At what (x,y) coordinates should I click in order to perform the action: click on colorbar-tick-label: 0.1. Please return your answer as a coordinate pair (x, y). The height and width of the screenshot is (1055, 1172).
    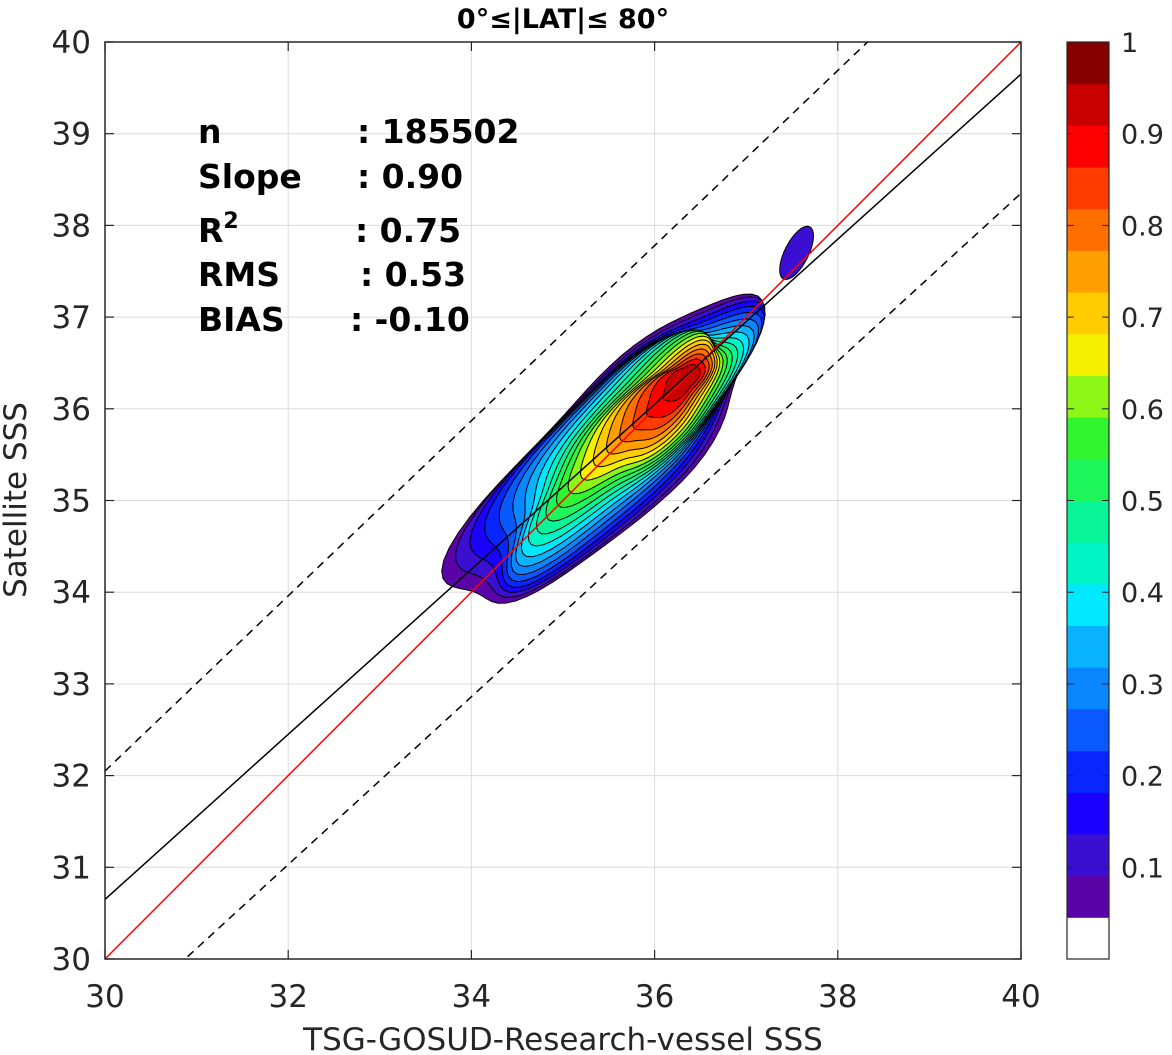
    Looking at the image, I should click on (1142, 868).